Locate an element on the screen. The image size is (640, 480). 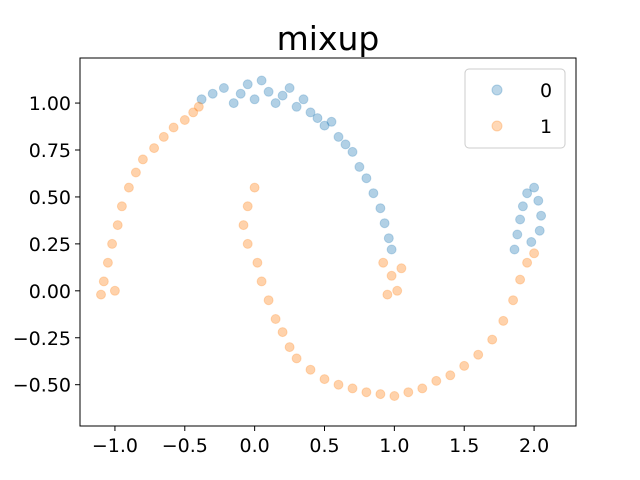
legend-label-1: 1 is located at coordinates (546, 127).